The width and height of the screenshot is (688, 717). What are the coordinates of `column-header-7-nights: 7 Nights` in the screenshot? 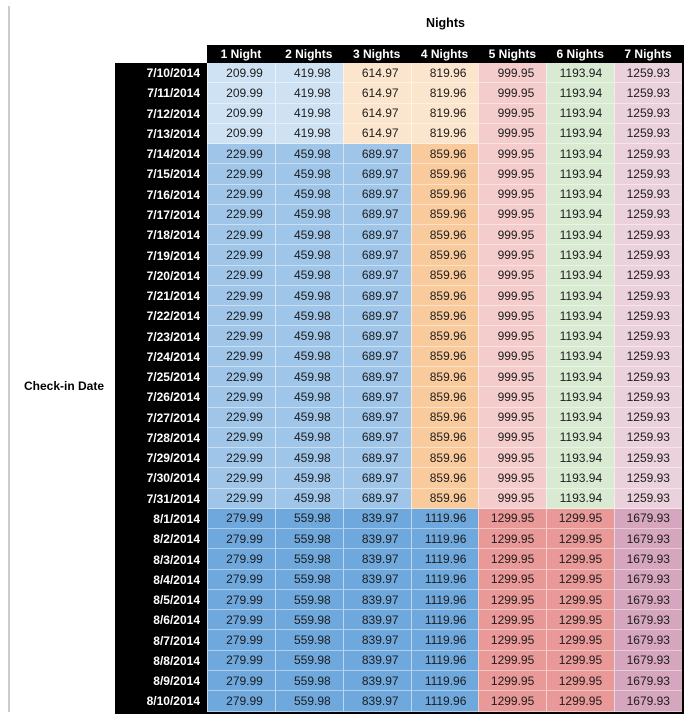 It's located at (648, 54).